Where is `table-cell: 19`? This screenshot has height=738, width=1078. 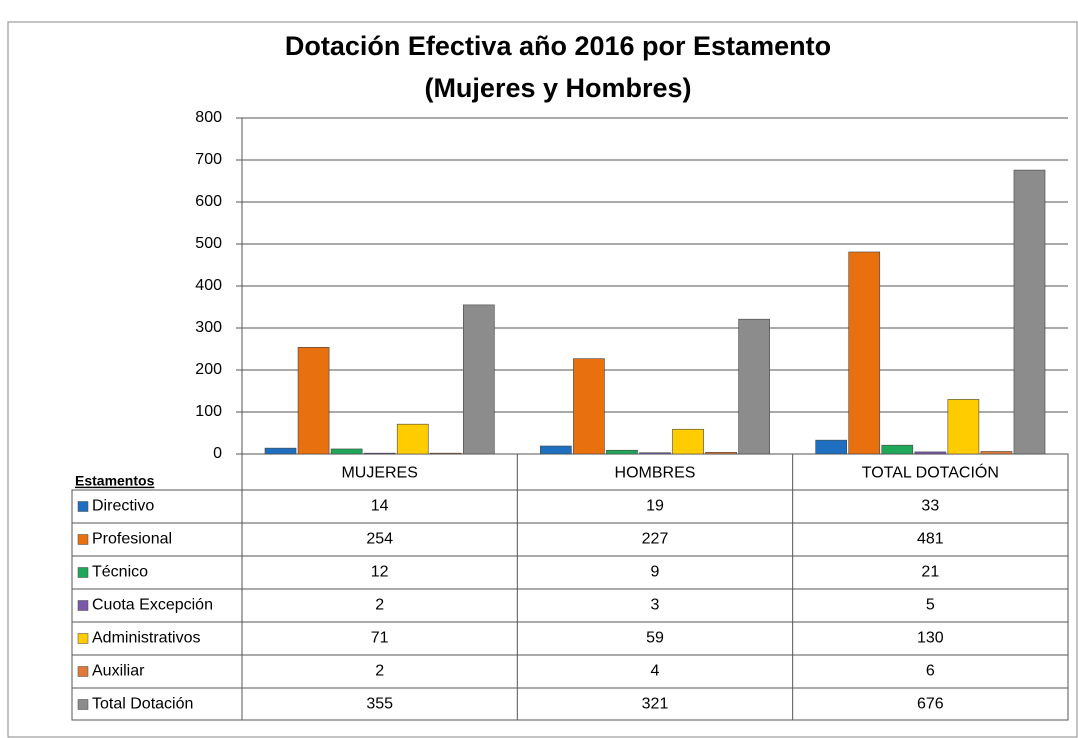 table-cell: 19 is located at coordinates (655, 506).